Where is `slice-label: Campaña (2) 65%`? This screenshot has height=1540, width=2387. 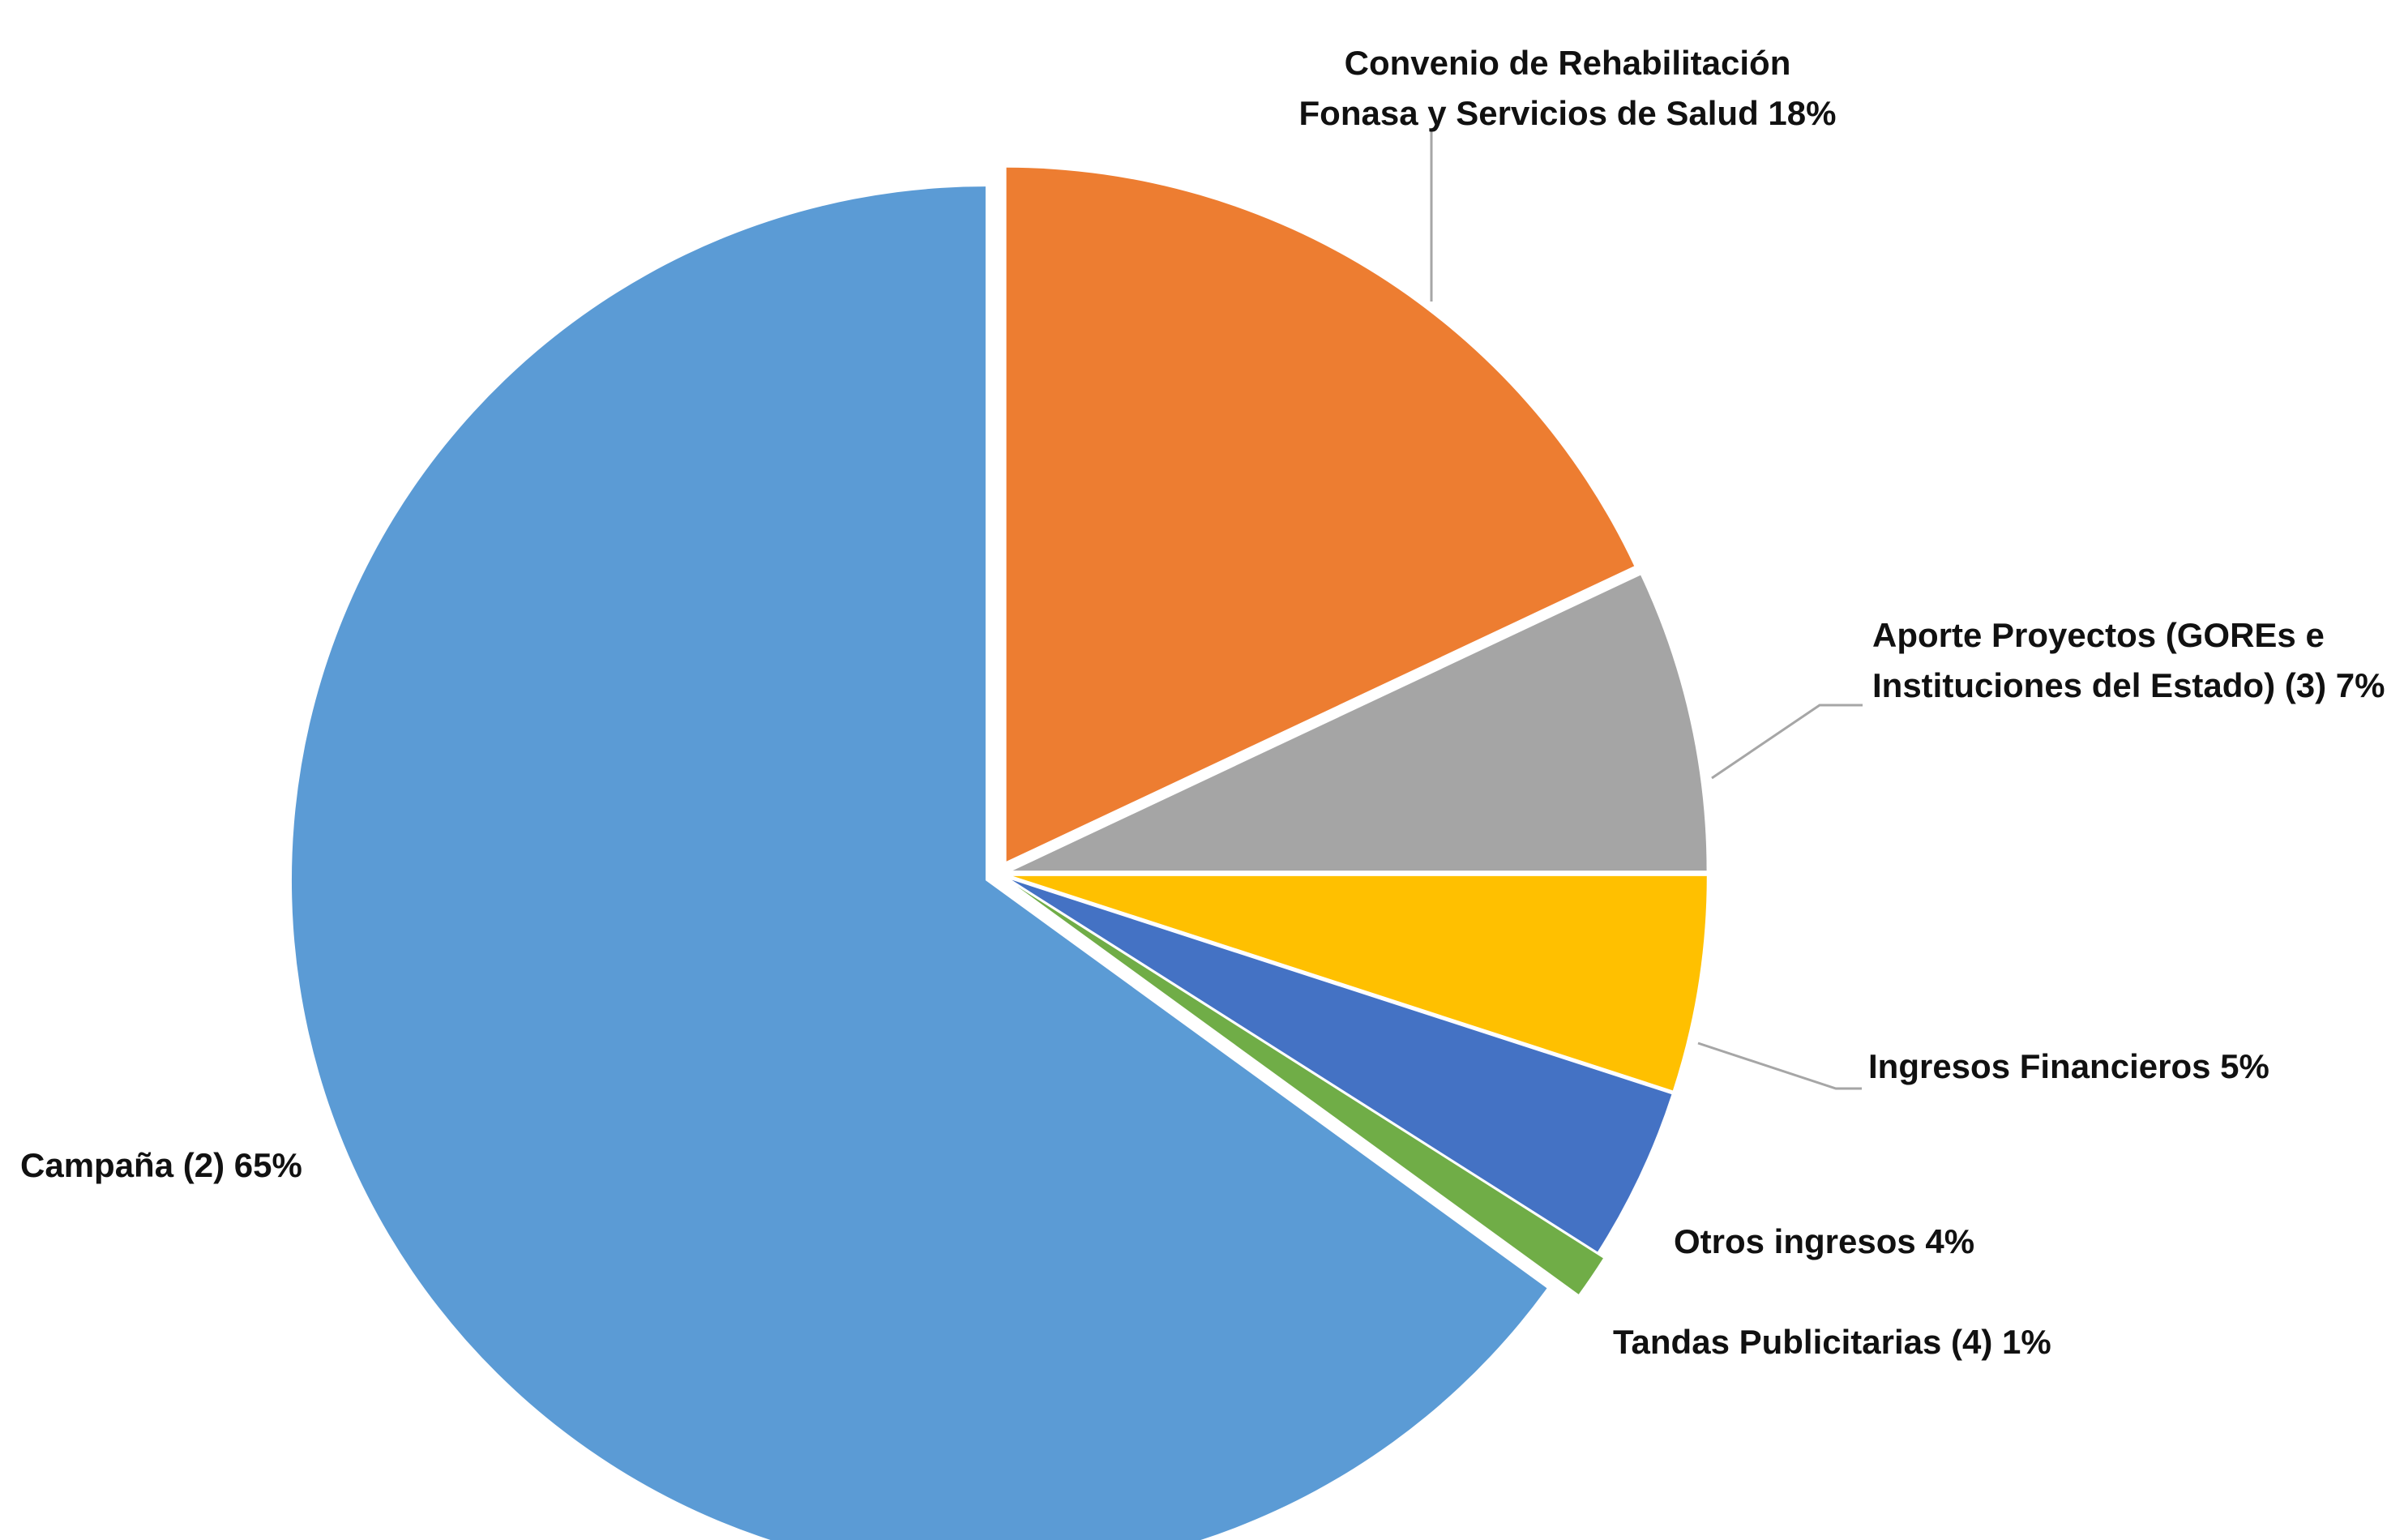 slice-label: Campaña (2) 65% is located at coordinates (161, 1165).